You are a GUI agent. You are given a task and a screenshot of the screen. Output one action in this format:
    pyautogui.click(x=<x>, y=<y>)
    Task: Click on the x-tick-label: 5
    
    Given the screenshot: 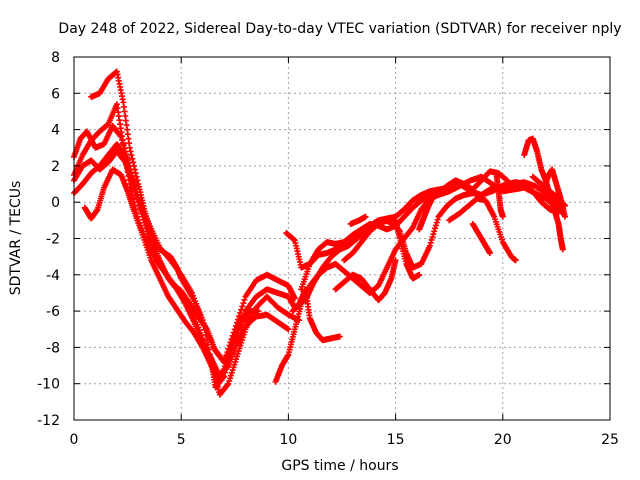 What is the action you would take?
    pyautogui.click(x=181, y=440)
    